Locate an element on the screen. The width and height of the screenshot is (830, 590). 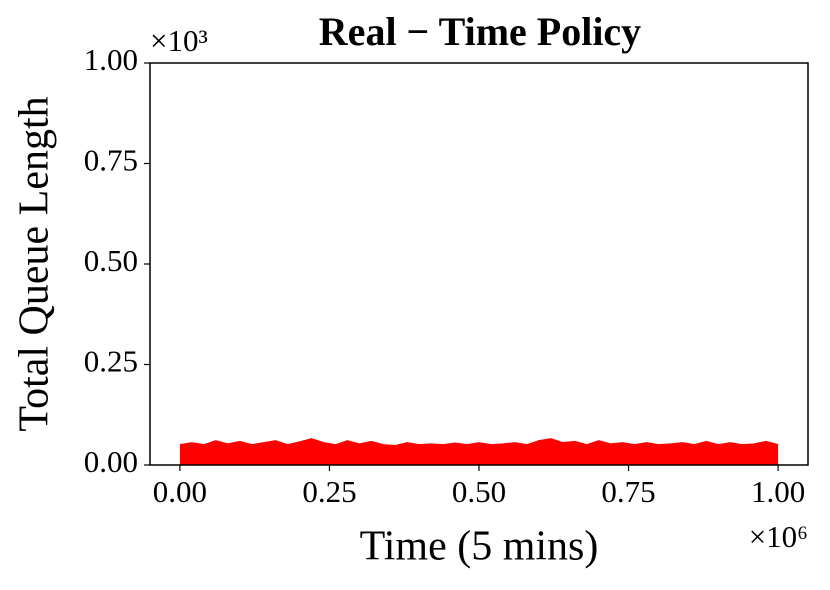
y-tick-label: 0.50 is located at coordinates (111, 260).